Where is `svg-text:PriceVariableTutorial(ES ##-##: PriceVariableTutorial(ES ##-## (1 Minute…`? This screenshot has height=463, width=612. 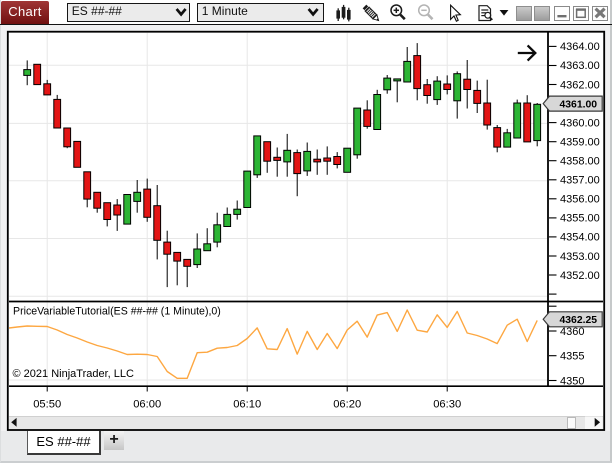 svg-text:PriceVariableTutorial(ES ##-##: PriceVariableTutorial(ES ##-## (1 Minute… is located at coordinates (117, 312).